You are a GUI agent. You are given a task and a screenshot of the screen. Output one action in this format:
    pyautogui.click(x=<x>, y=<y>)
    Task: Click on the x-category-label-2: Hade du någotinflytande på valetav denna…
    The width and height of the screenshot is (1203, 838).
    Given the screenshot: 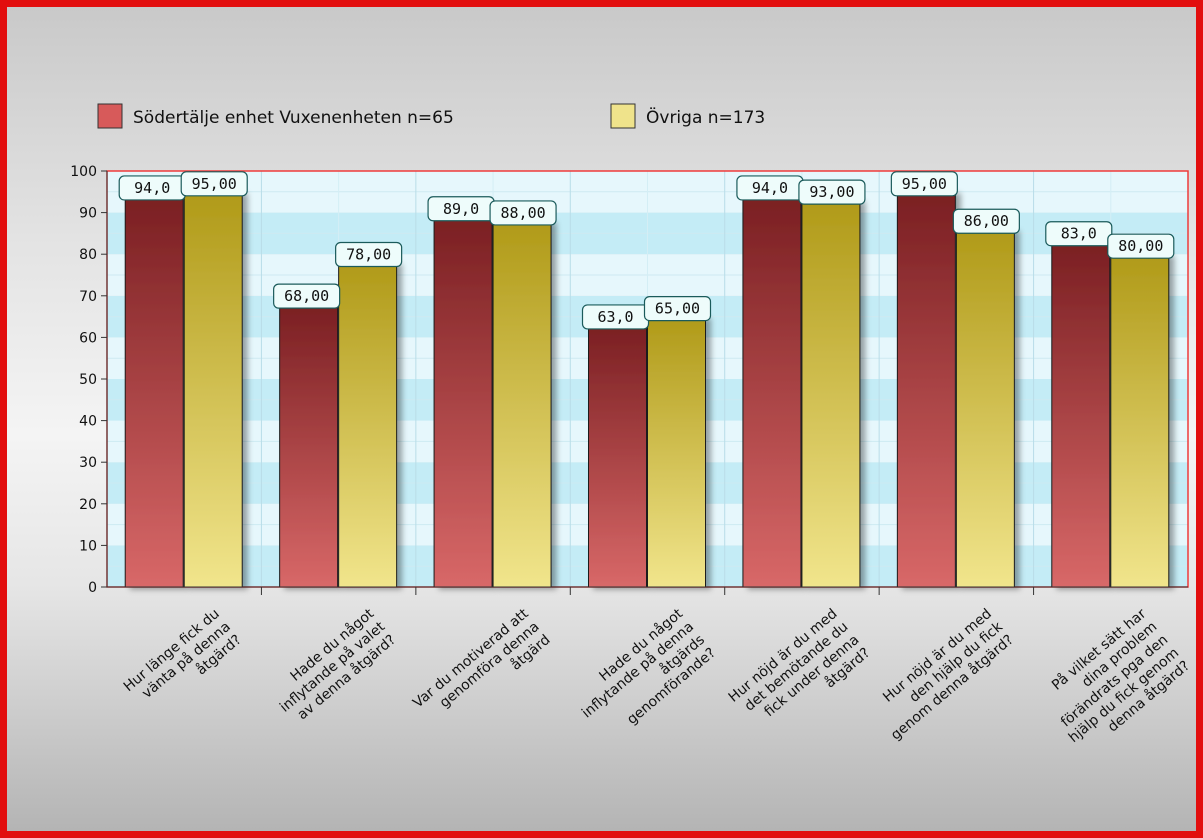 What is the action you would take?
    pyautogui.click(x=333, y=667)
    